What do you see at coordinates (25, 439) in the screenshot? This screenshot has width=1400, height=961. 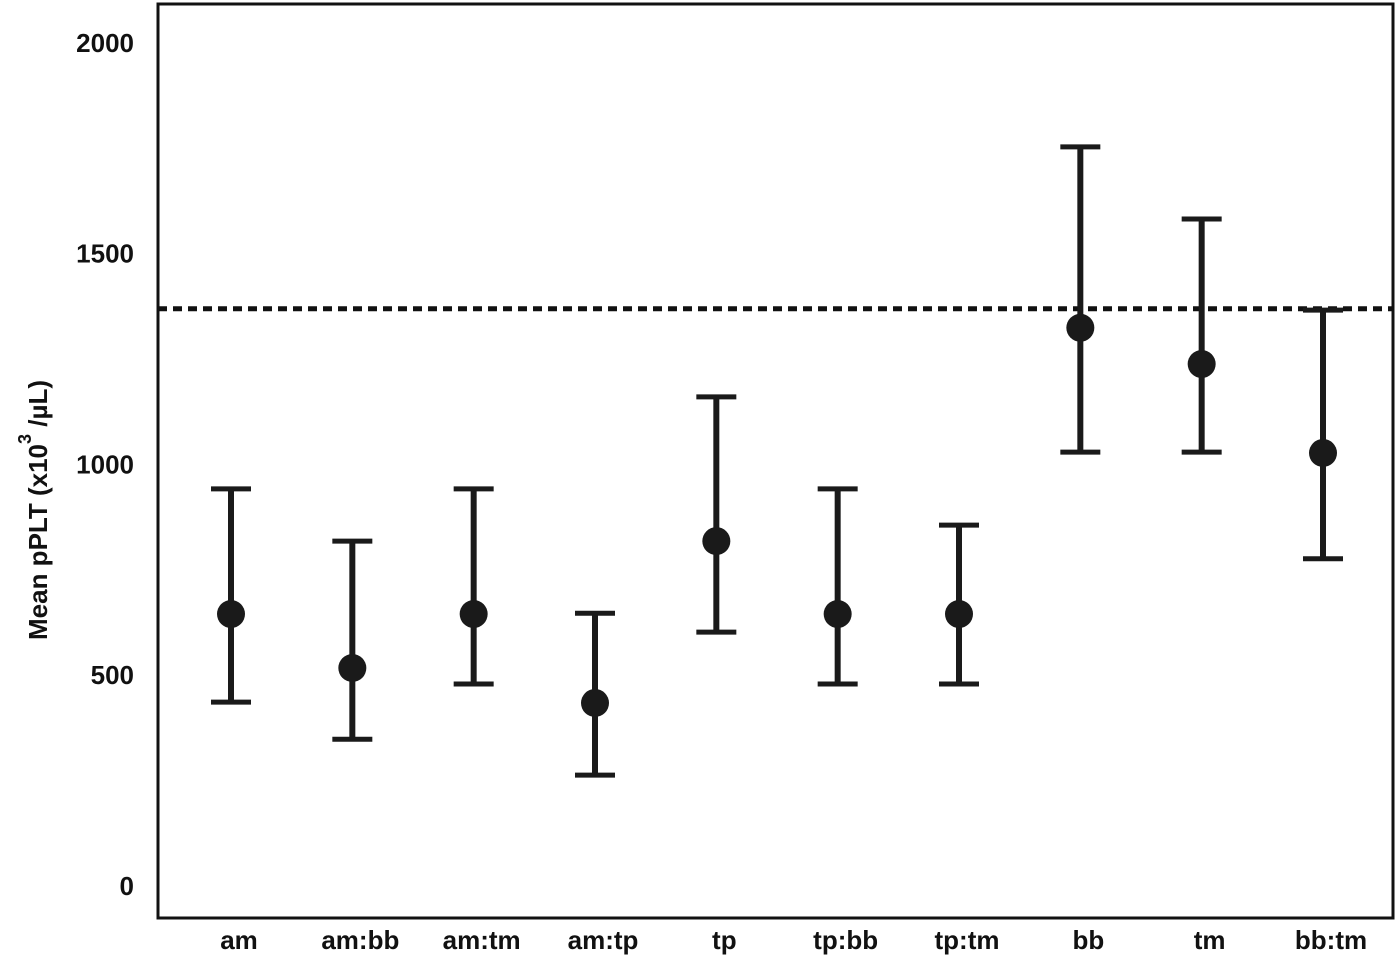 I see `y-label-sup: 3` at bounding box center [25, 439].